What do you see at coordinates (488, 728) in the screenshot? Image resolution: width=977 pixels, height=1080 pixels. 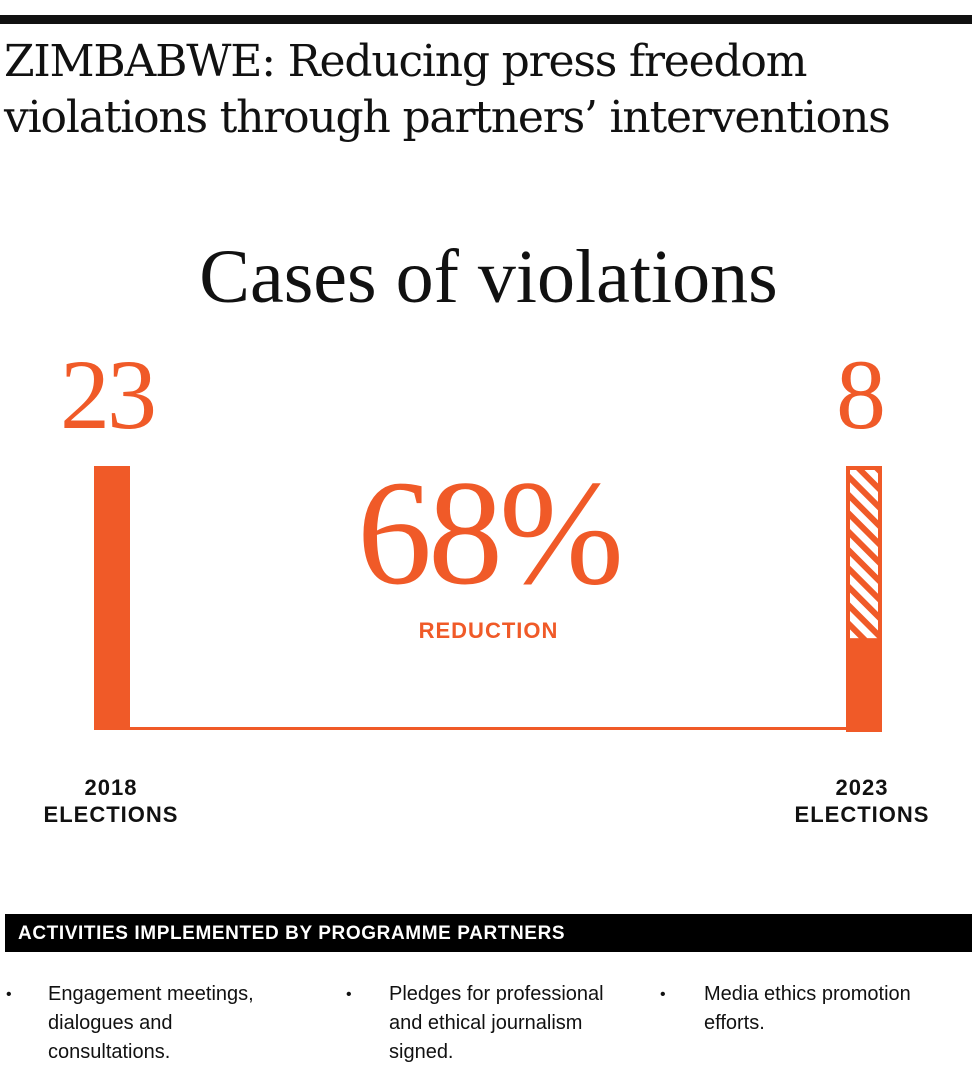 I see `chart-baseline` at bounding box center [488, 728].